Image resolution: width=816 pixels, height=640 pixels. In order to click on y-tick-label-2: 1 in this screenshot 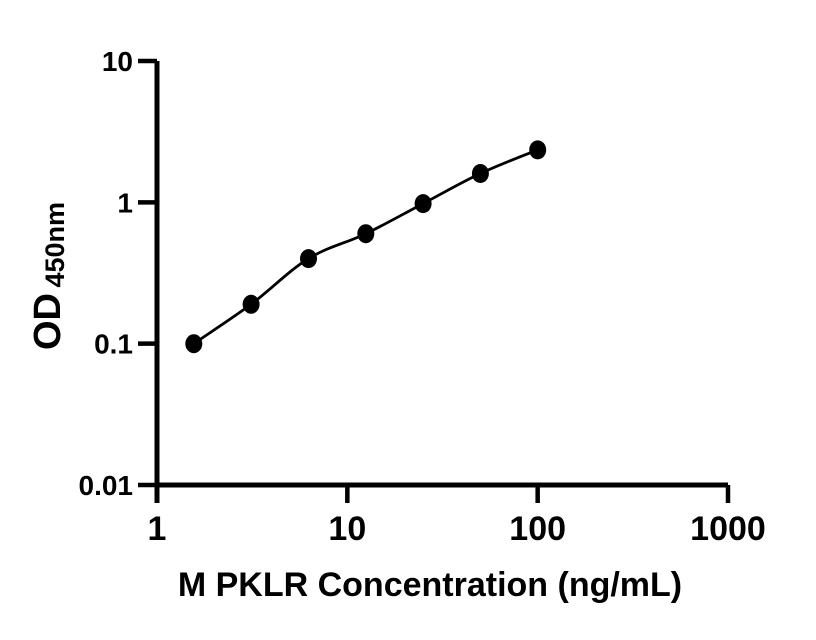, I will do `click(125, 202)`.